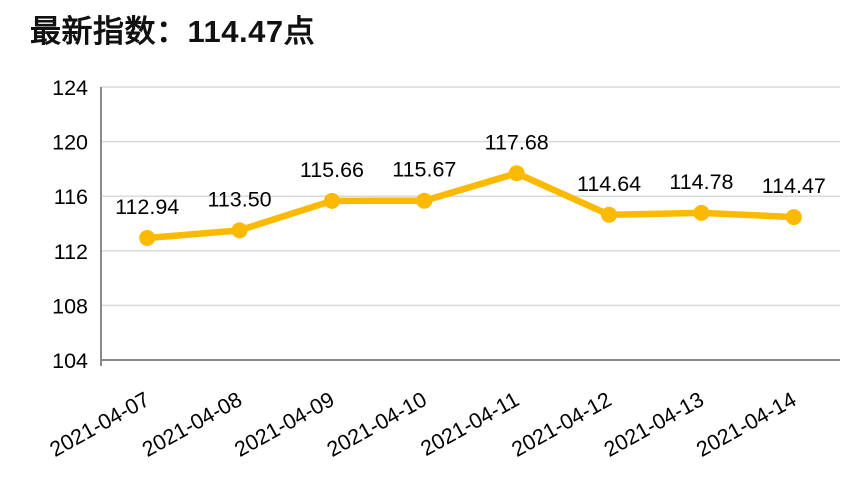 Image resolution: width=862 pixels, height=480 pixels. I want to click on y-tick-label: 108, so click(70, 306).